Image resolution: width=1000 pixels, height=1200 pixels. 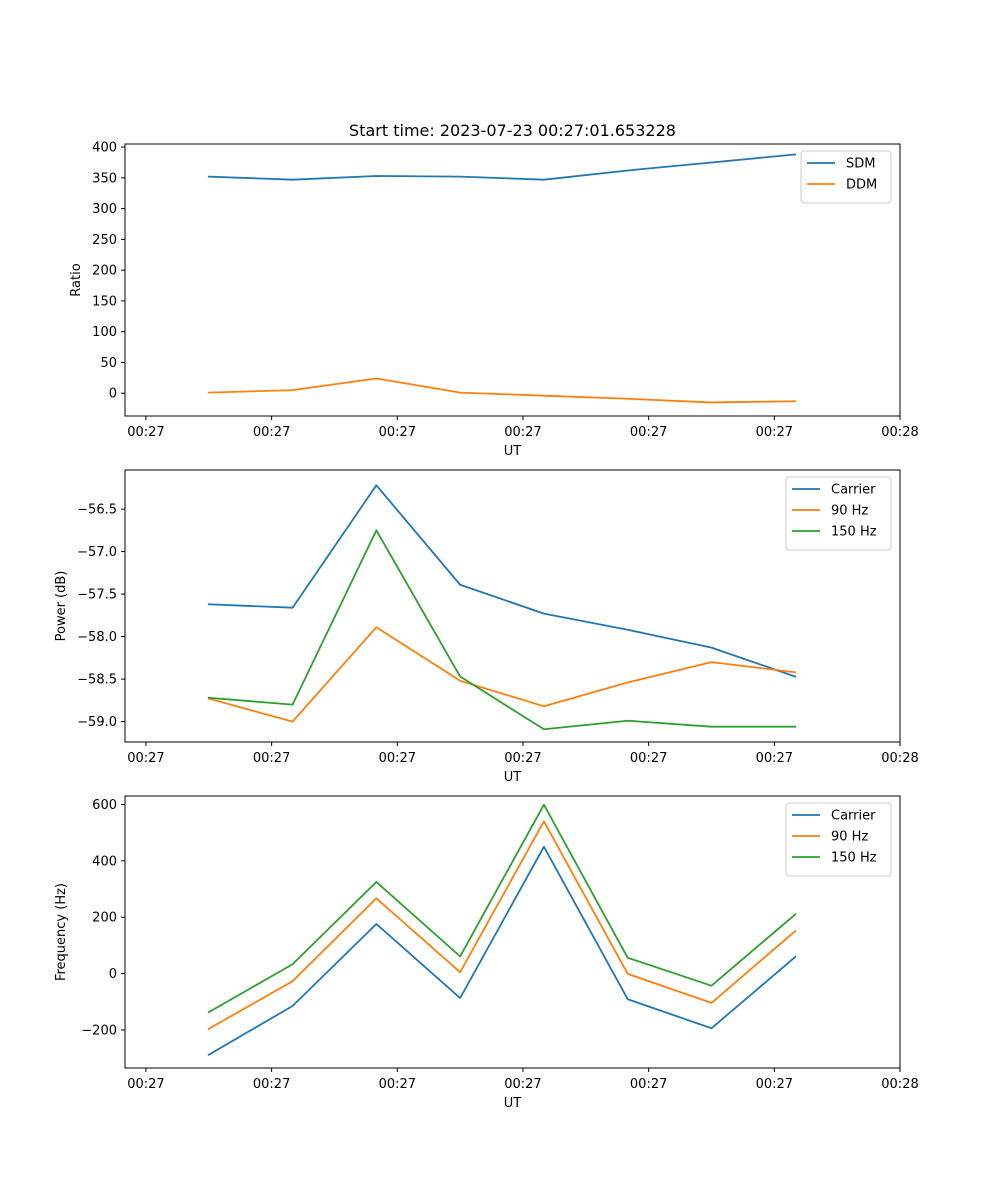 I want to click on legend-box, so click(x=846, y=177).